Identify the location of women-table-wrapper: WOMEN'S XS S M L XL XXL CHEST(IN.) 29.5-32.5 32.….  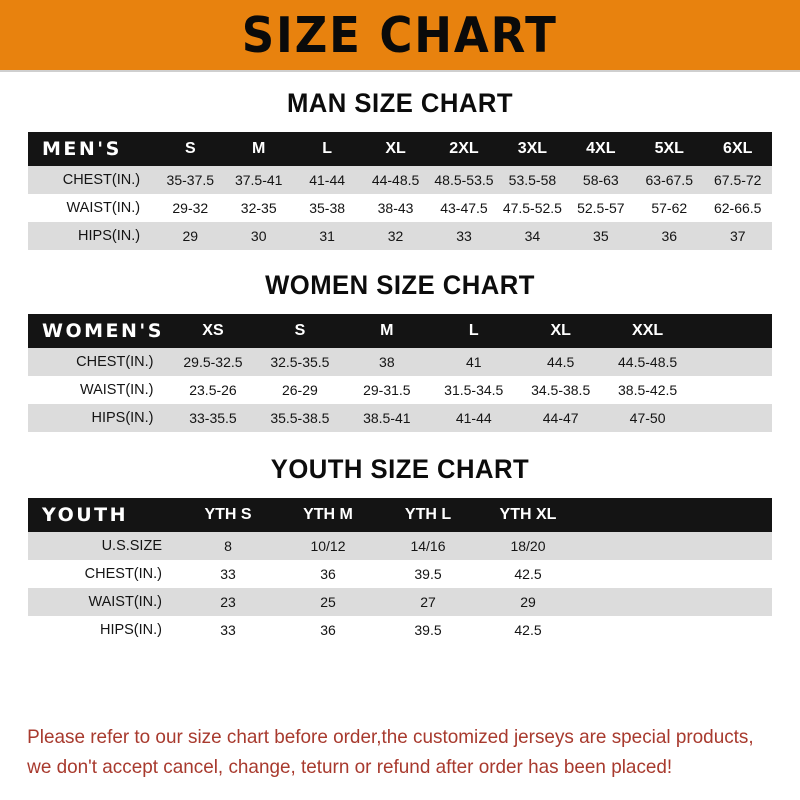
(400, 373).